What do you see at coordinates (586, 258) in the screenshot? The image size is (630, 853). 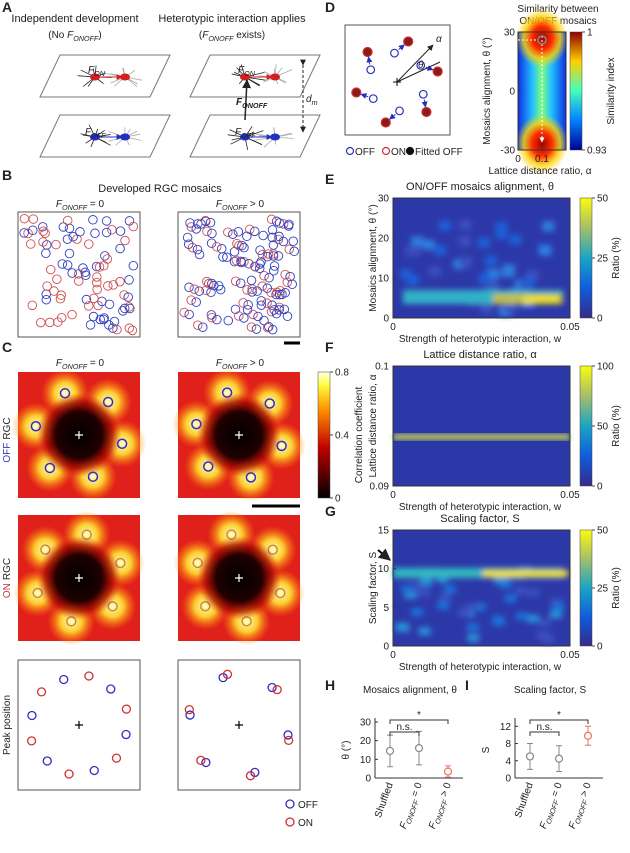 I see `colorbar` at bounding box center [586, 258].